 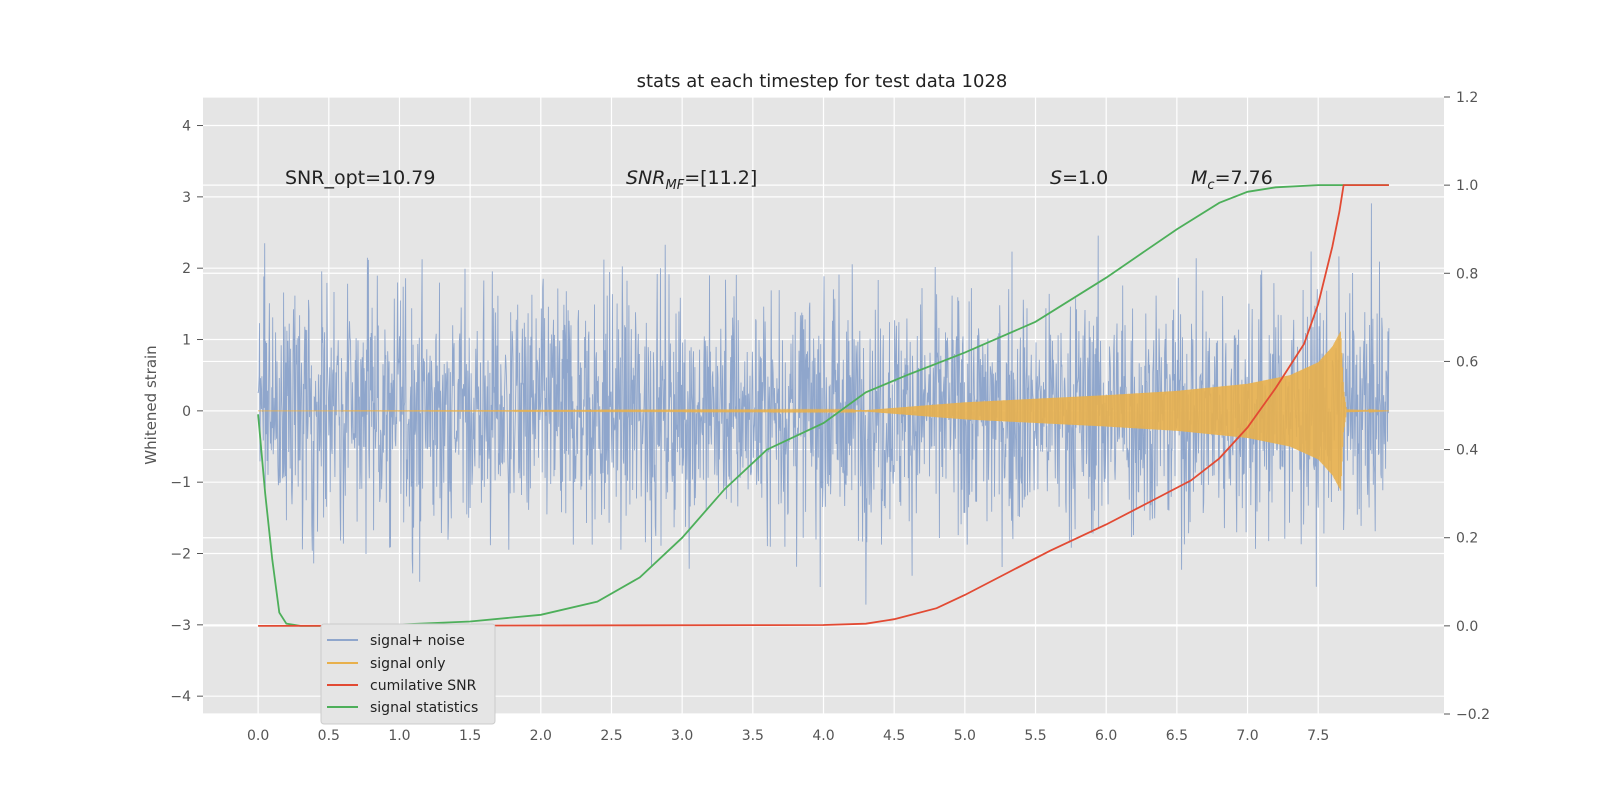 What do you see at coordinates (1467, 627) in the screenshot?
I see `y2-tick-label: 0.0` at bounding box center [1467, 627].